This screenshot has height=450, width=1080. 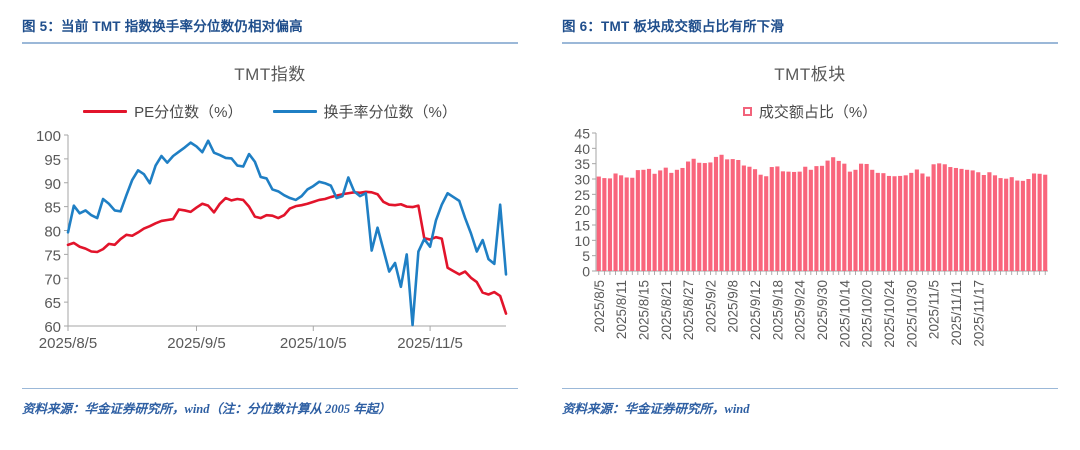 I want to click on y-tick-label: 45, so click(x=582, y=135).